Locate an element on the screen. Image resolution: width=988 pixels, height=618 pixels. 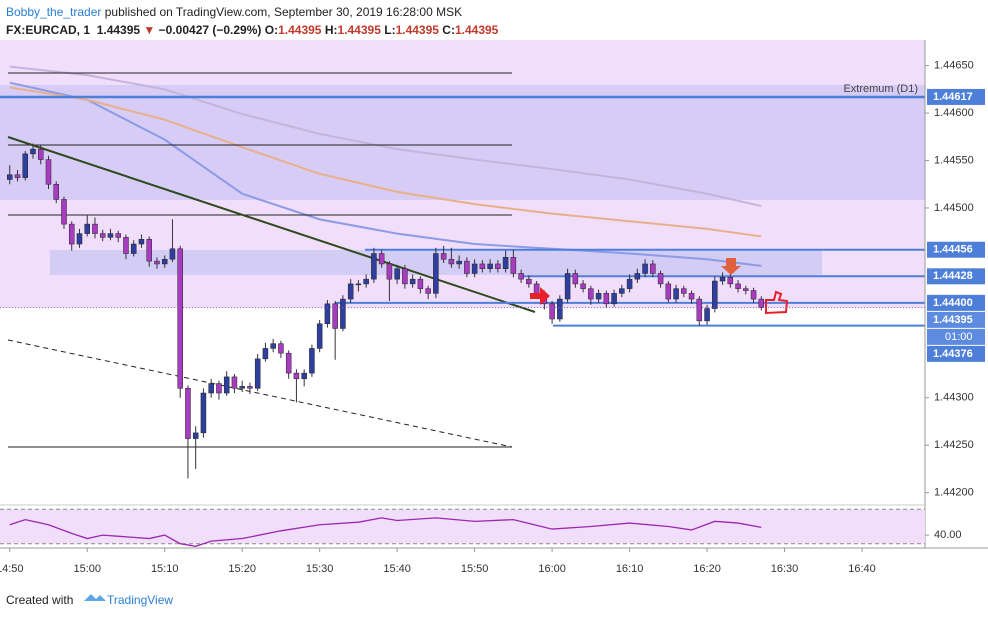
y-tick-label: 1.44500 is located at coordinates (954, 208).